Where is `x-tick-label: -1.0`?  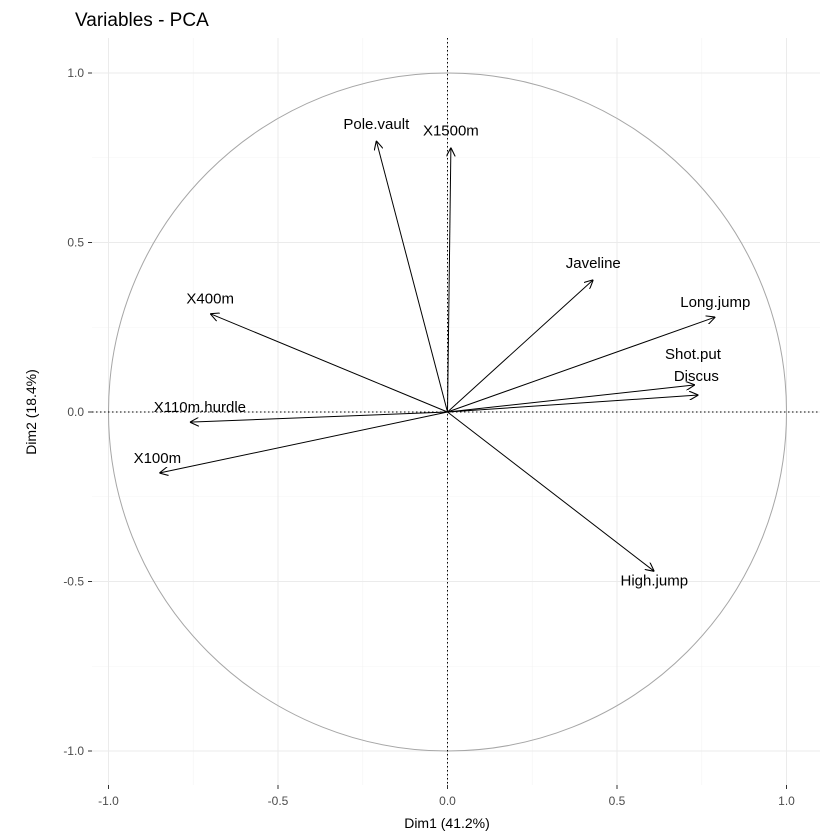 x-tick-label: -1.0 is located at coordinates (108, 801).